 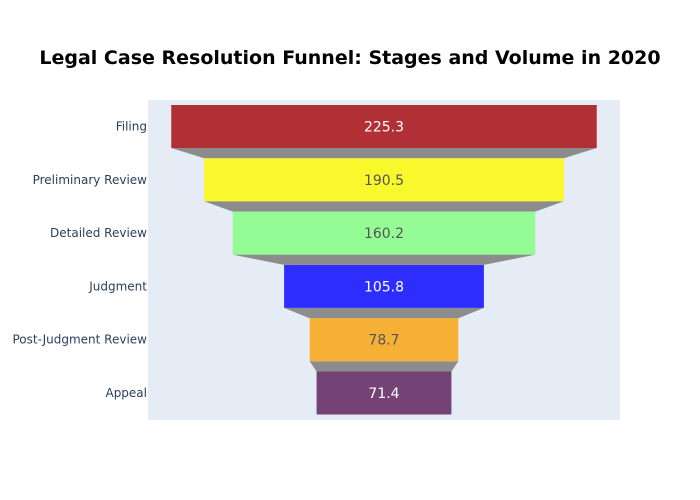 I want to click on funnel-value-label: 105.8, so click(x=384, y=287).